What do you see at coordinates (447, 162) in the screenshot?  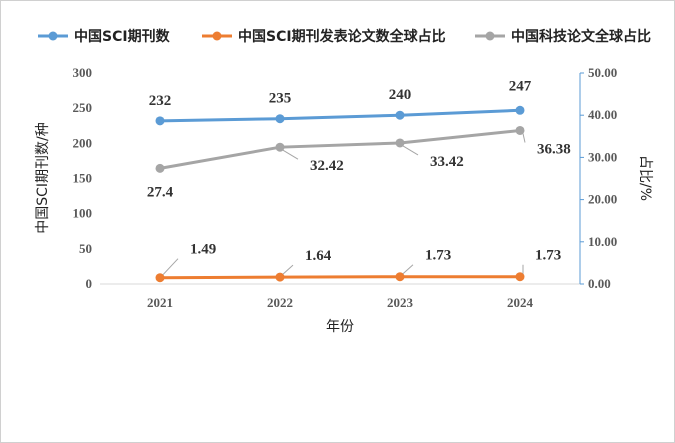 I see `data-label: 33.42` at bounding box center [447, 162].